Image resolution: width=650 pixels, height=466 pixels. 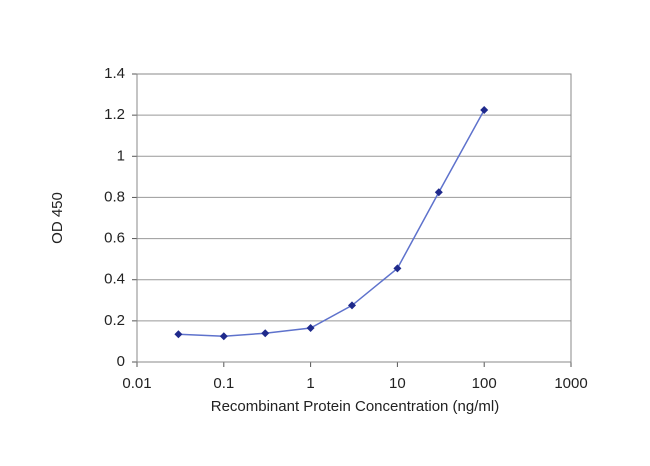 I want to click on y-tick-label: 1, so click(x=121, y=155).